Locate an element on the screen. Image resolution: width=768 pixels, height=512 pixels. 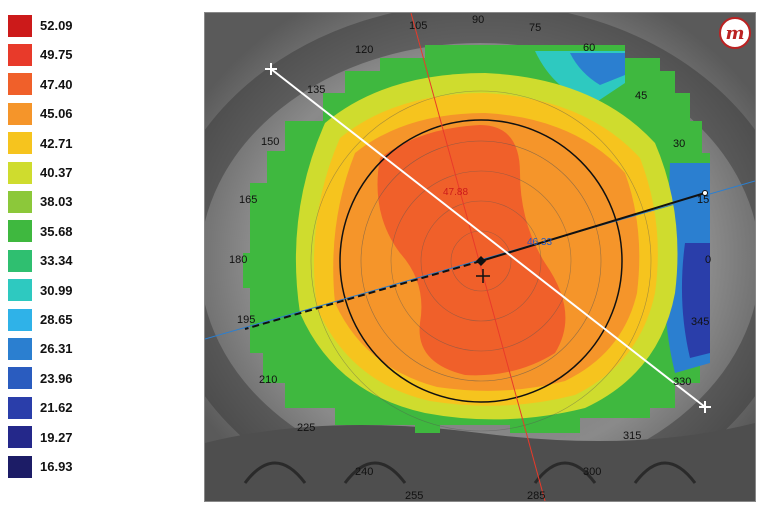
legend-item: 49.75 is located at coordinates (40, 54).